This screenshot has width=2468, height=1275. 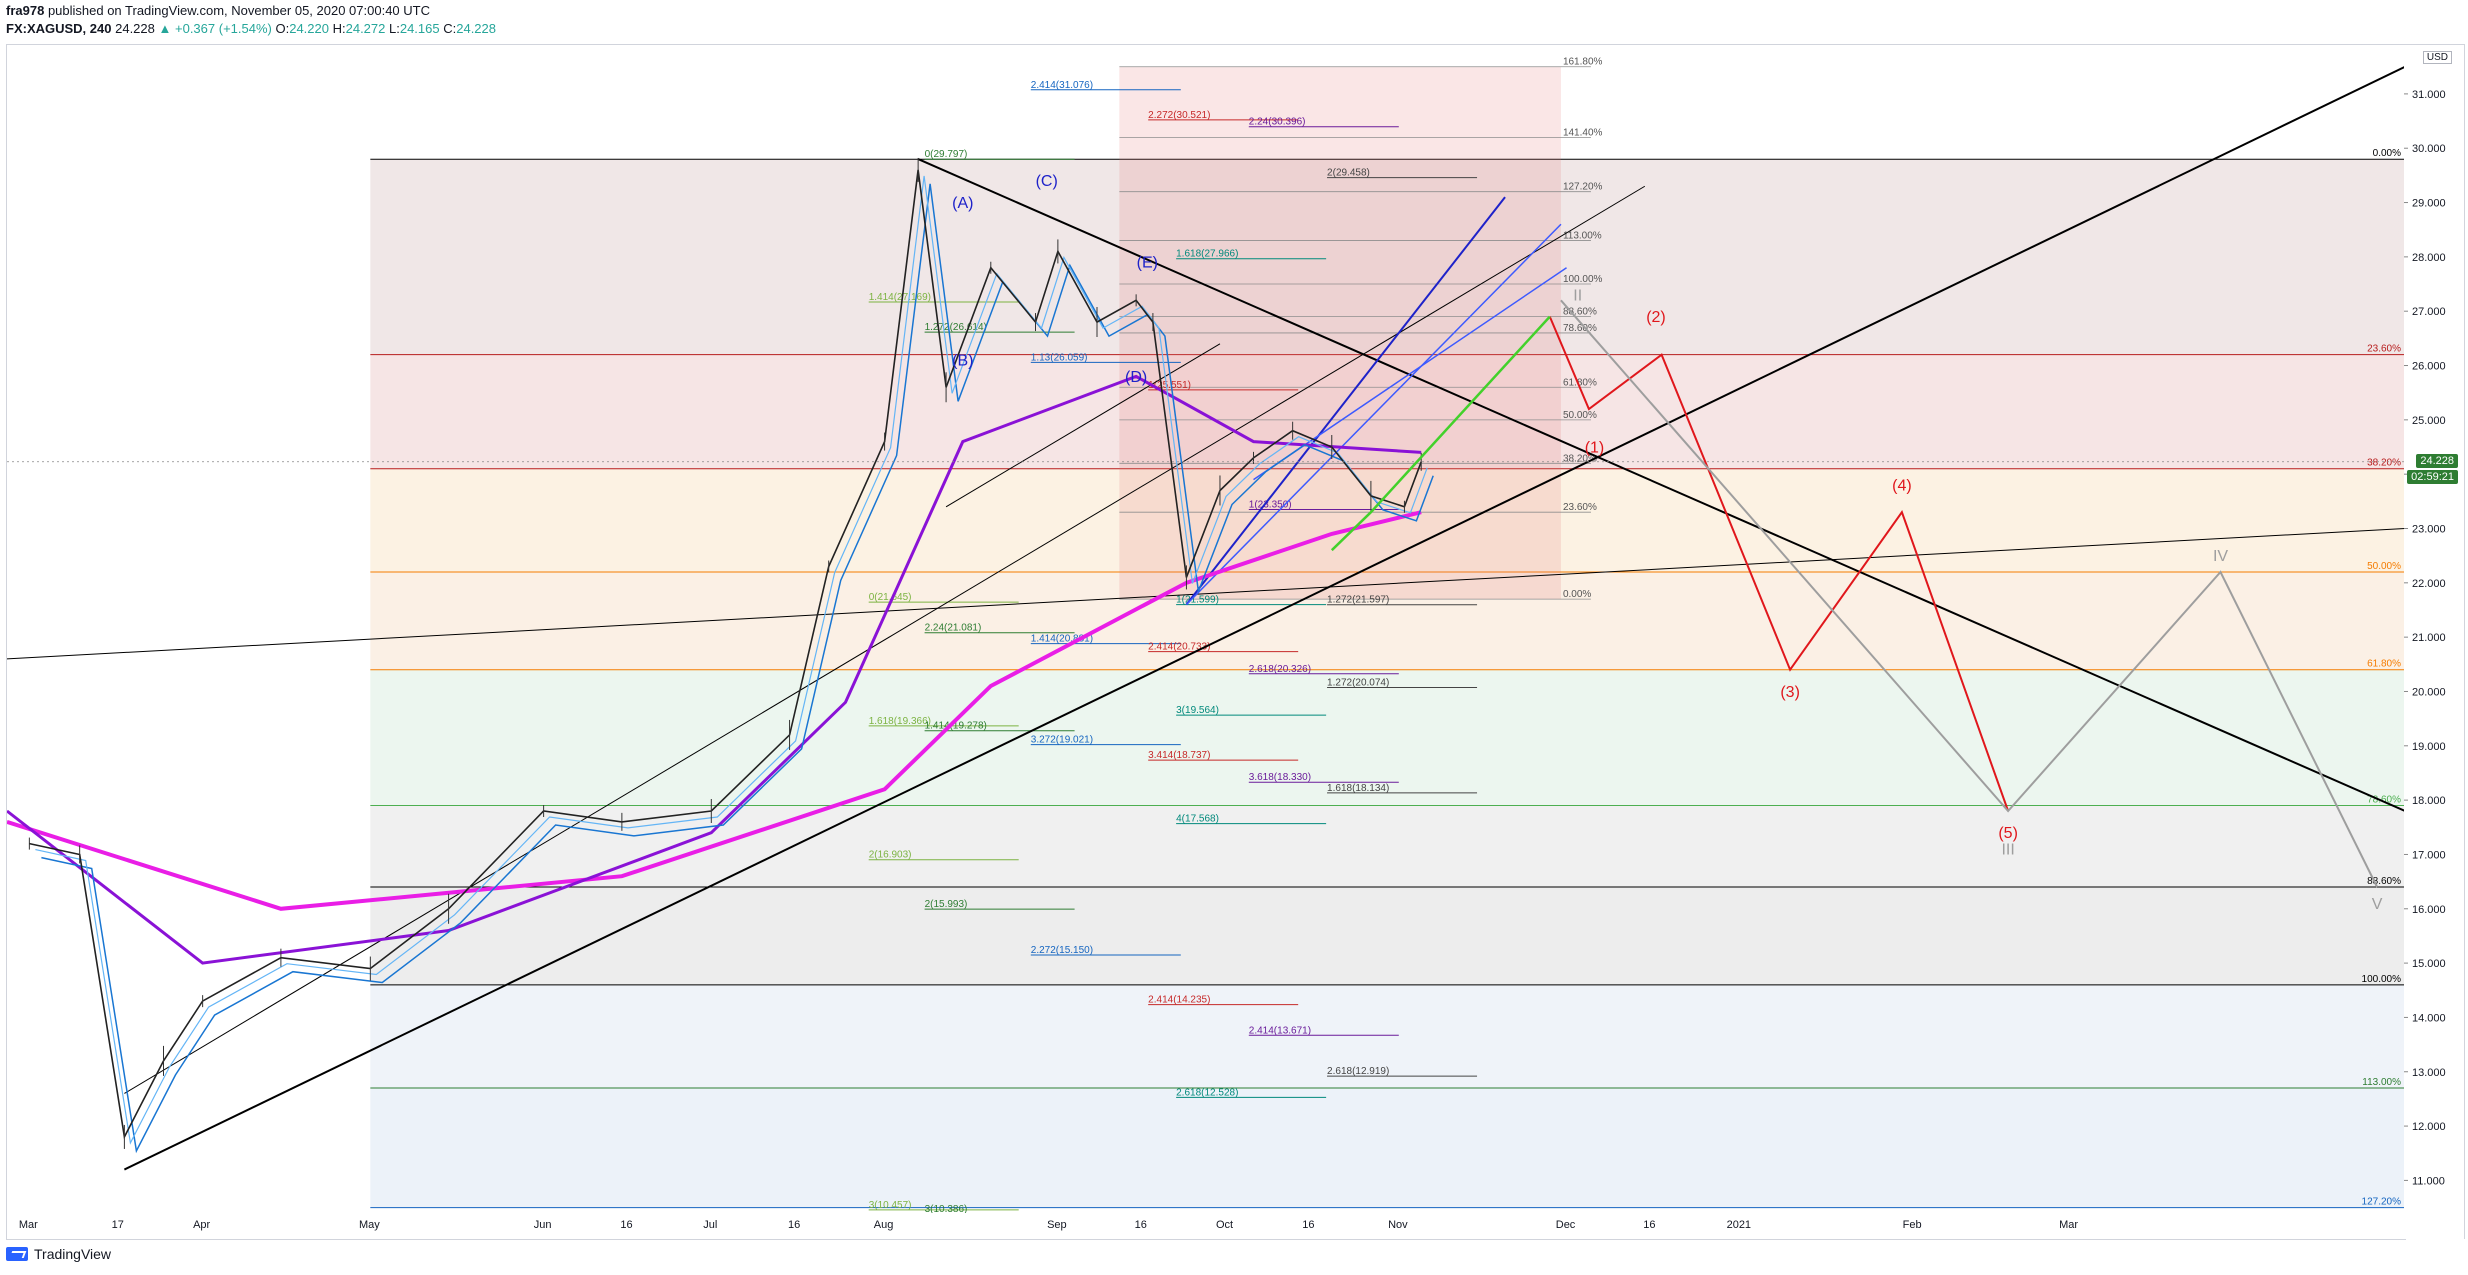 What do you see at coordinates (890, 1205) in the screenshot?
I see `extension-label: 3(10.457)` at bounding box center [890, 1205].